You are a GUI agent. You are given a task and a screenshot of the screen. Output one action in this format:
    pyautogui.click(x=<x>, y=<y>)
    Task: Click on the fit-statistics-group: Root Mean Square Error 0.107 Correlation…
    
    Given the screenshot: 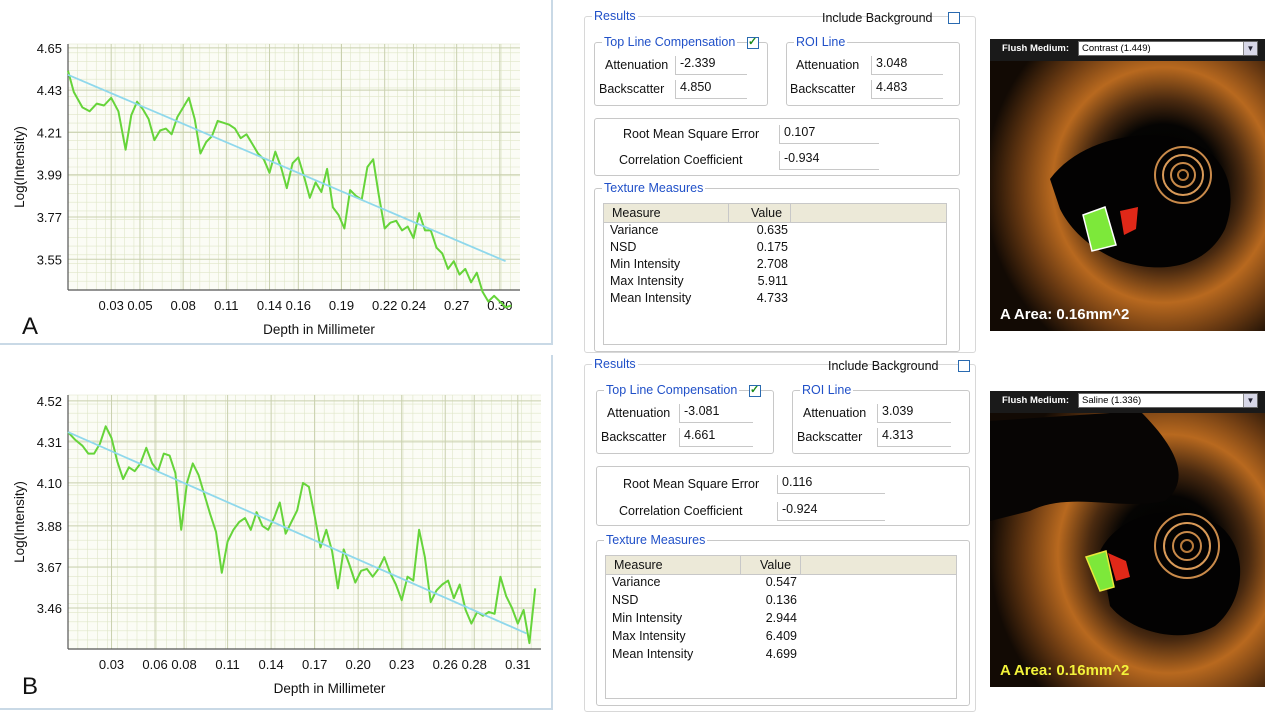 What is the action you would take?
    pyautogui.click(x=777, y=147)
    